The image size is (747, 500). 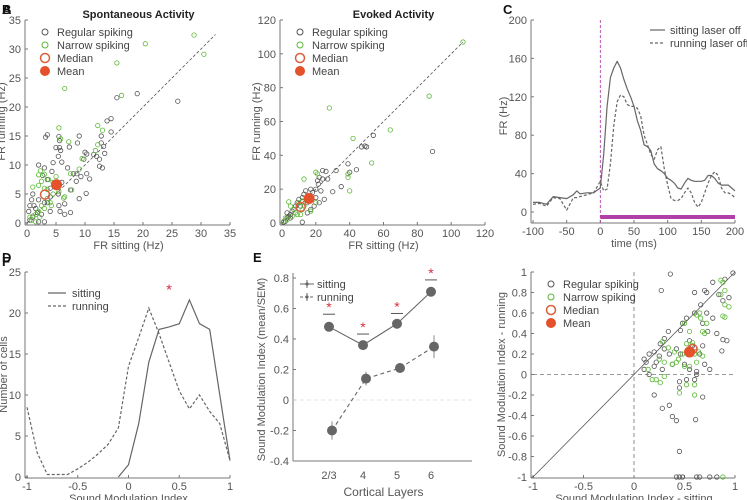 I want to click on y-tick-label: 1, so click(x=524, y=273).